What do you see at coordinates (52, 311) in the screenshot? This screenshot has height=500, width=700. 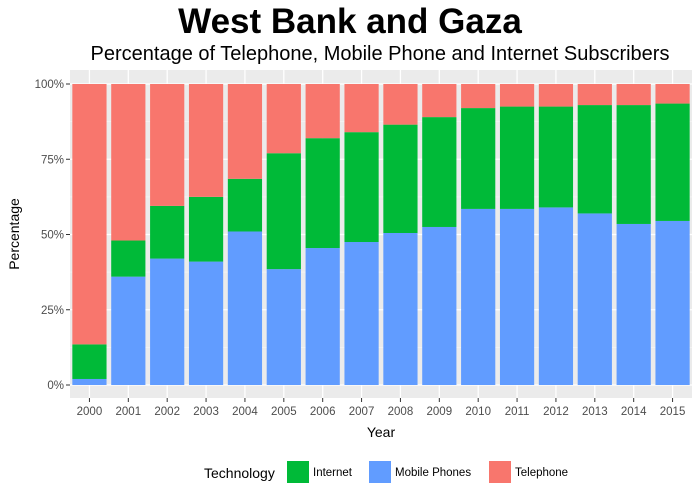 I see `y-tick-label: 25%` at bounding box center [52, 311].